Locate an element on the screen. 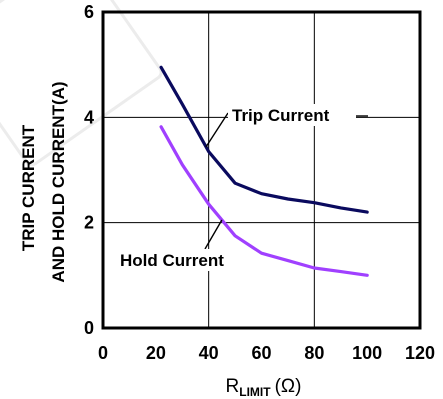 Image resolution: width=443 pixels, height=399 pixels. x-axis-label: RLIMIT (Ω) is located at coordinates (264, 387).